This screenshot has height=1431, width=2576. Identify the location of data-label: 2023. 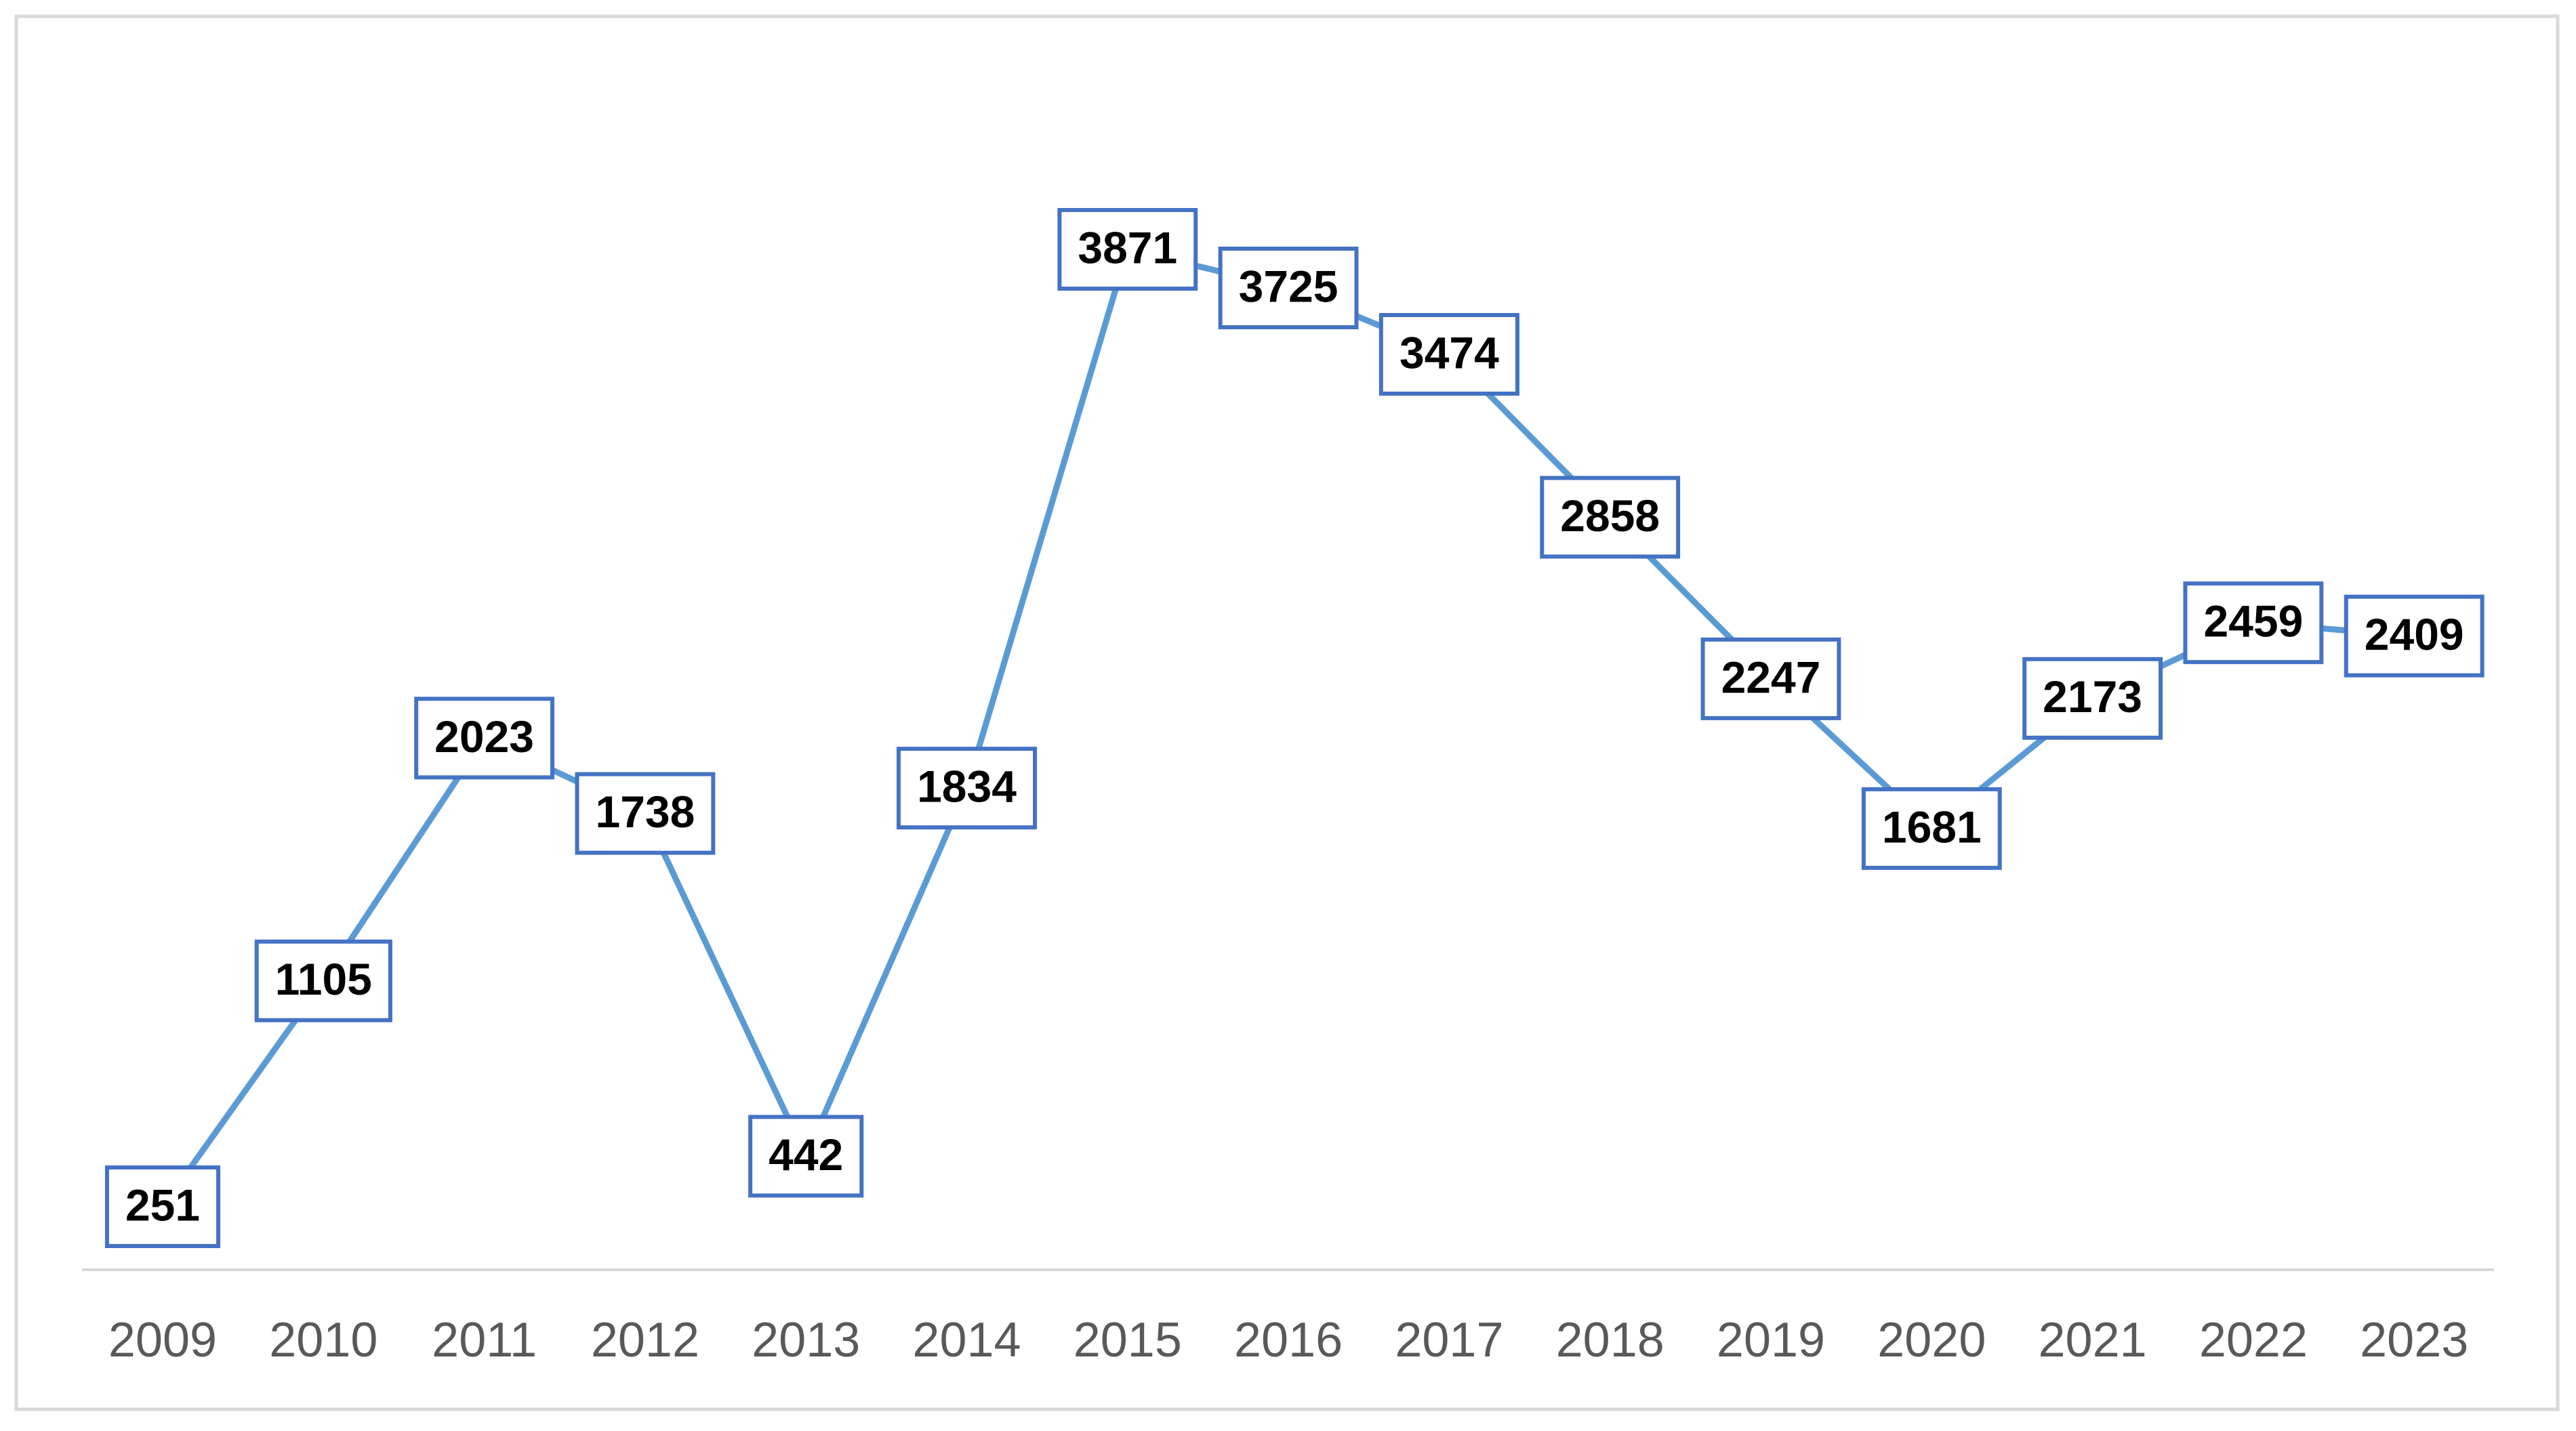
(484, 737).